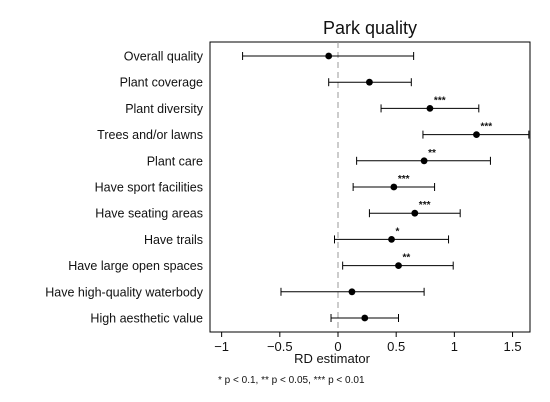  Describe the element at coordinates (149, 188) in the screenshot. I see `row-label: Have sport facilities` at that location.